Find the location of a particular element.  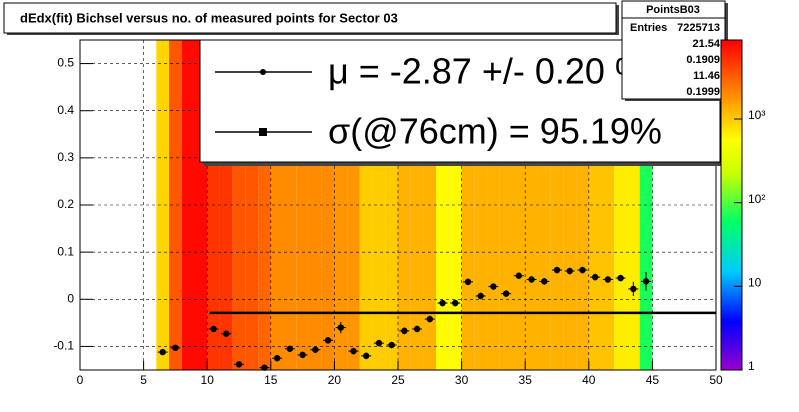

stats-values: 21.54 0.1909 11.46 0.1999 is located at coordinates (703, 68).